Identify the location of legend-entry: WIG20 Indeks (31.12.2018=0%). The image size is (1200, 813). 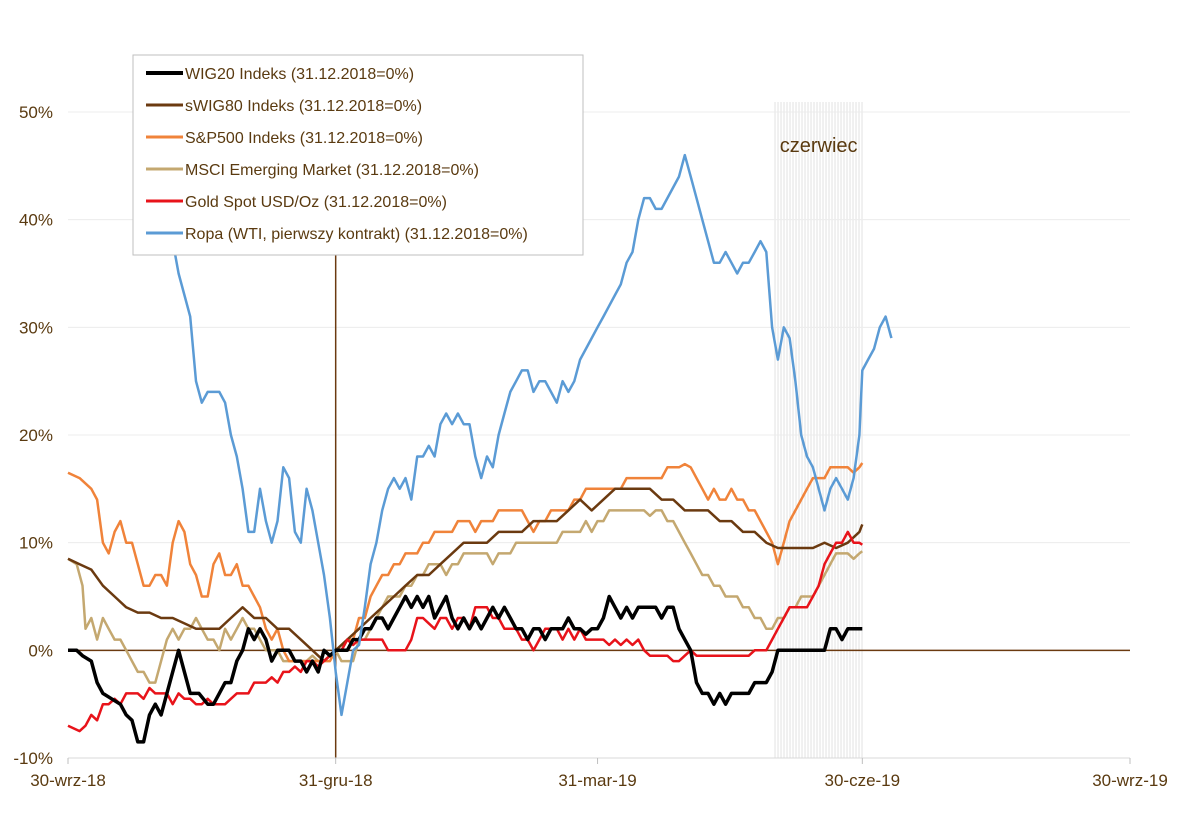
(280, 74).